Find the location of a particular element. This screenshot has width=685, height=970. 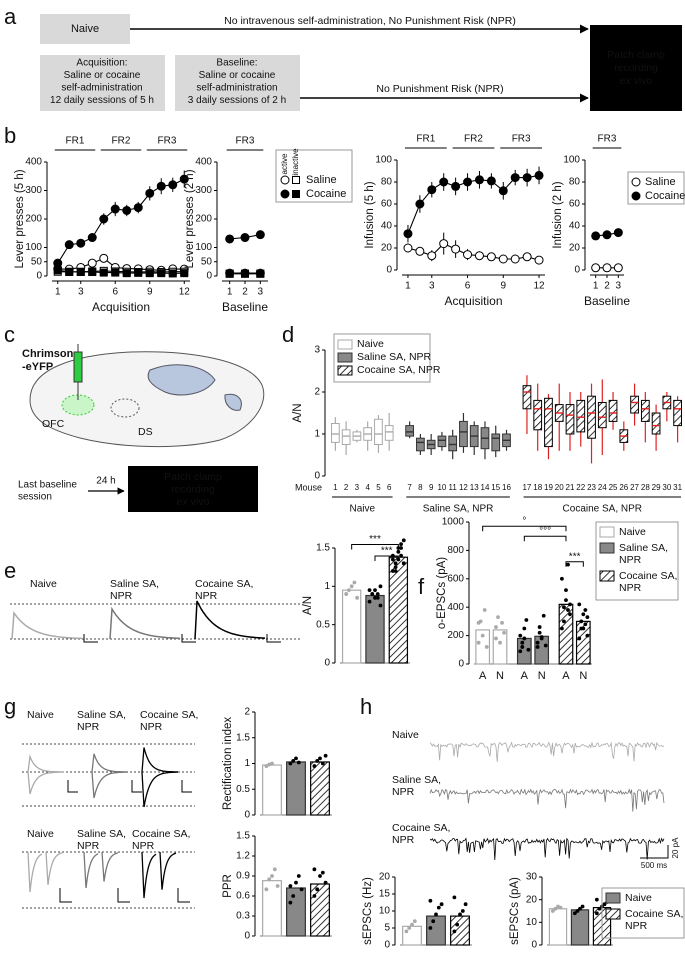

x-tick-label: 23 is located at coordinates (591, 487).